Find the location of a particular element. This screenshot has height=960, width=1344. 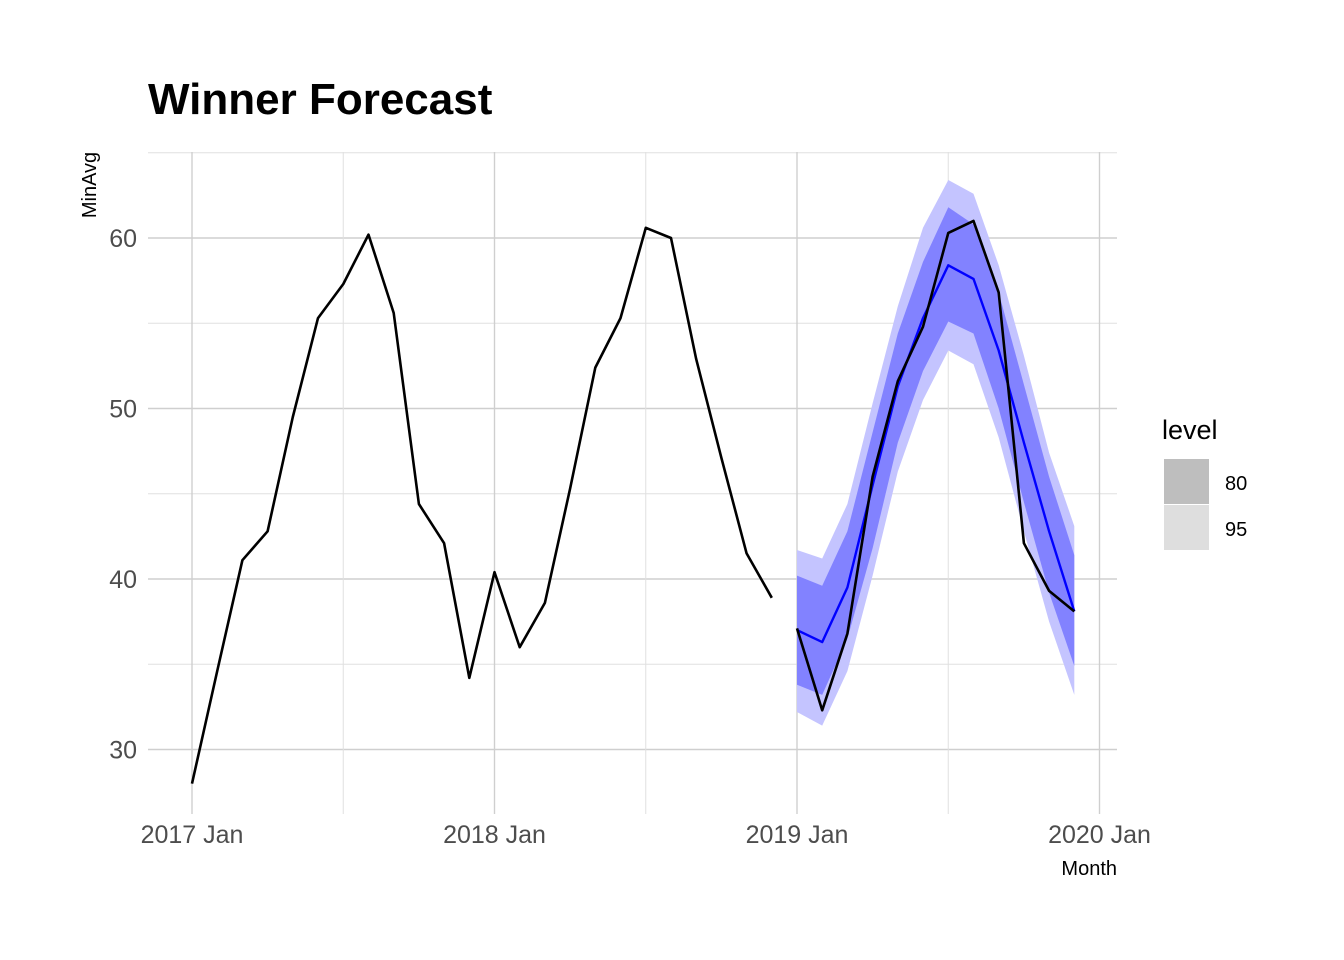

legend: level 80 95 is located at coordinates (1204, 482).